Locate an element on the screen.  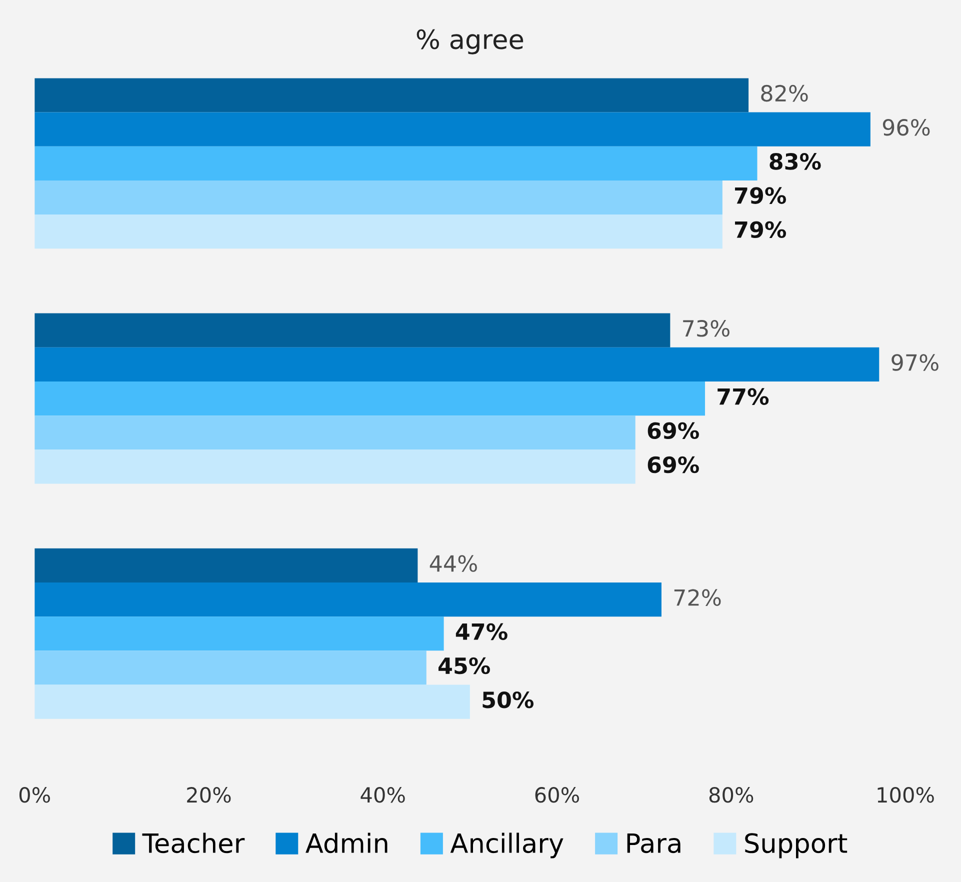
data-label: 44% is located at coordinates (453, 563).